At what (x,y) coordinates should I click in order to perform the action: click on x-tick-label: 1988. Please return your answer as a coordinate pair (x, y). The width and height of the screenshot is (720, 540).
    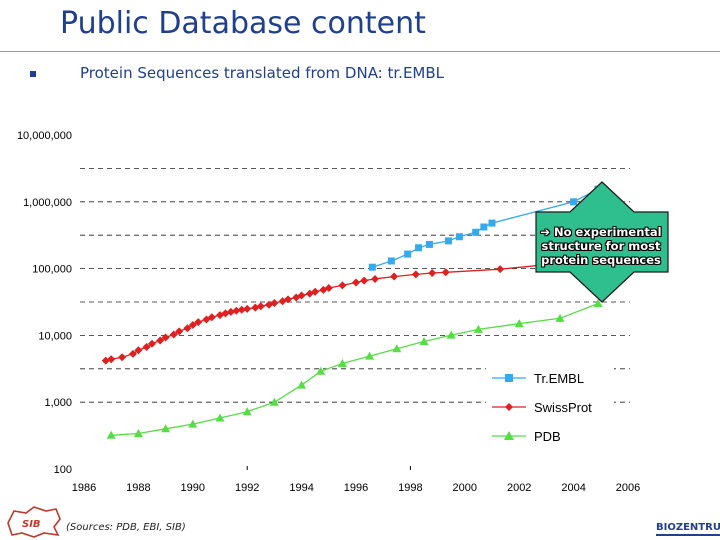
    Looking at the image, I should click on (138, 488).